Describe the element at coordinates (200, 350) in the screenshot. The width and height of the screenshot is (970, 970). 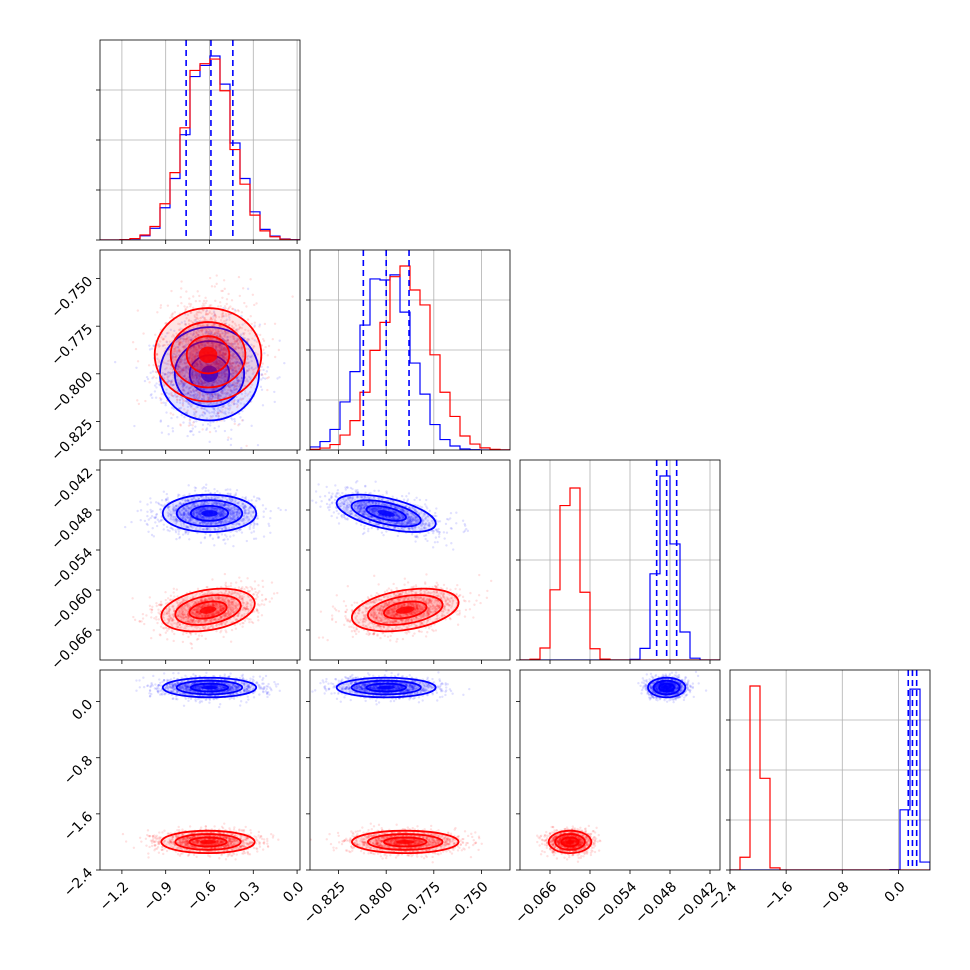
I see `axis-frame` at that location.